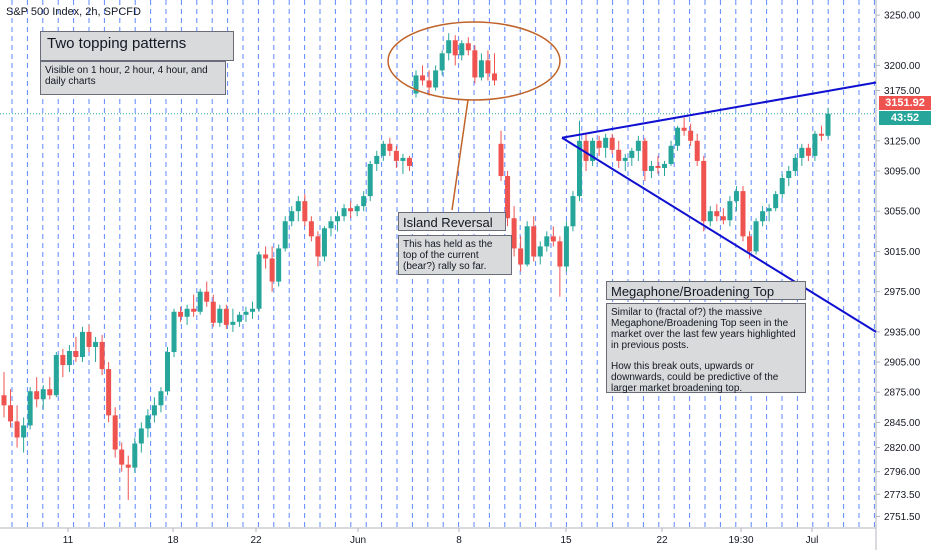  What do you see at coordinates (902, 292) in the screenshot?
I see `price-tick-label: 2975.00` at bounding box center [902, 292].